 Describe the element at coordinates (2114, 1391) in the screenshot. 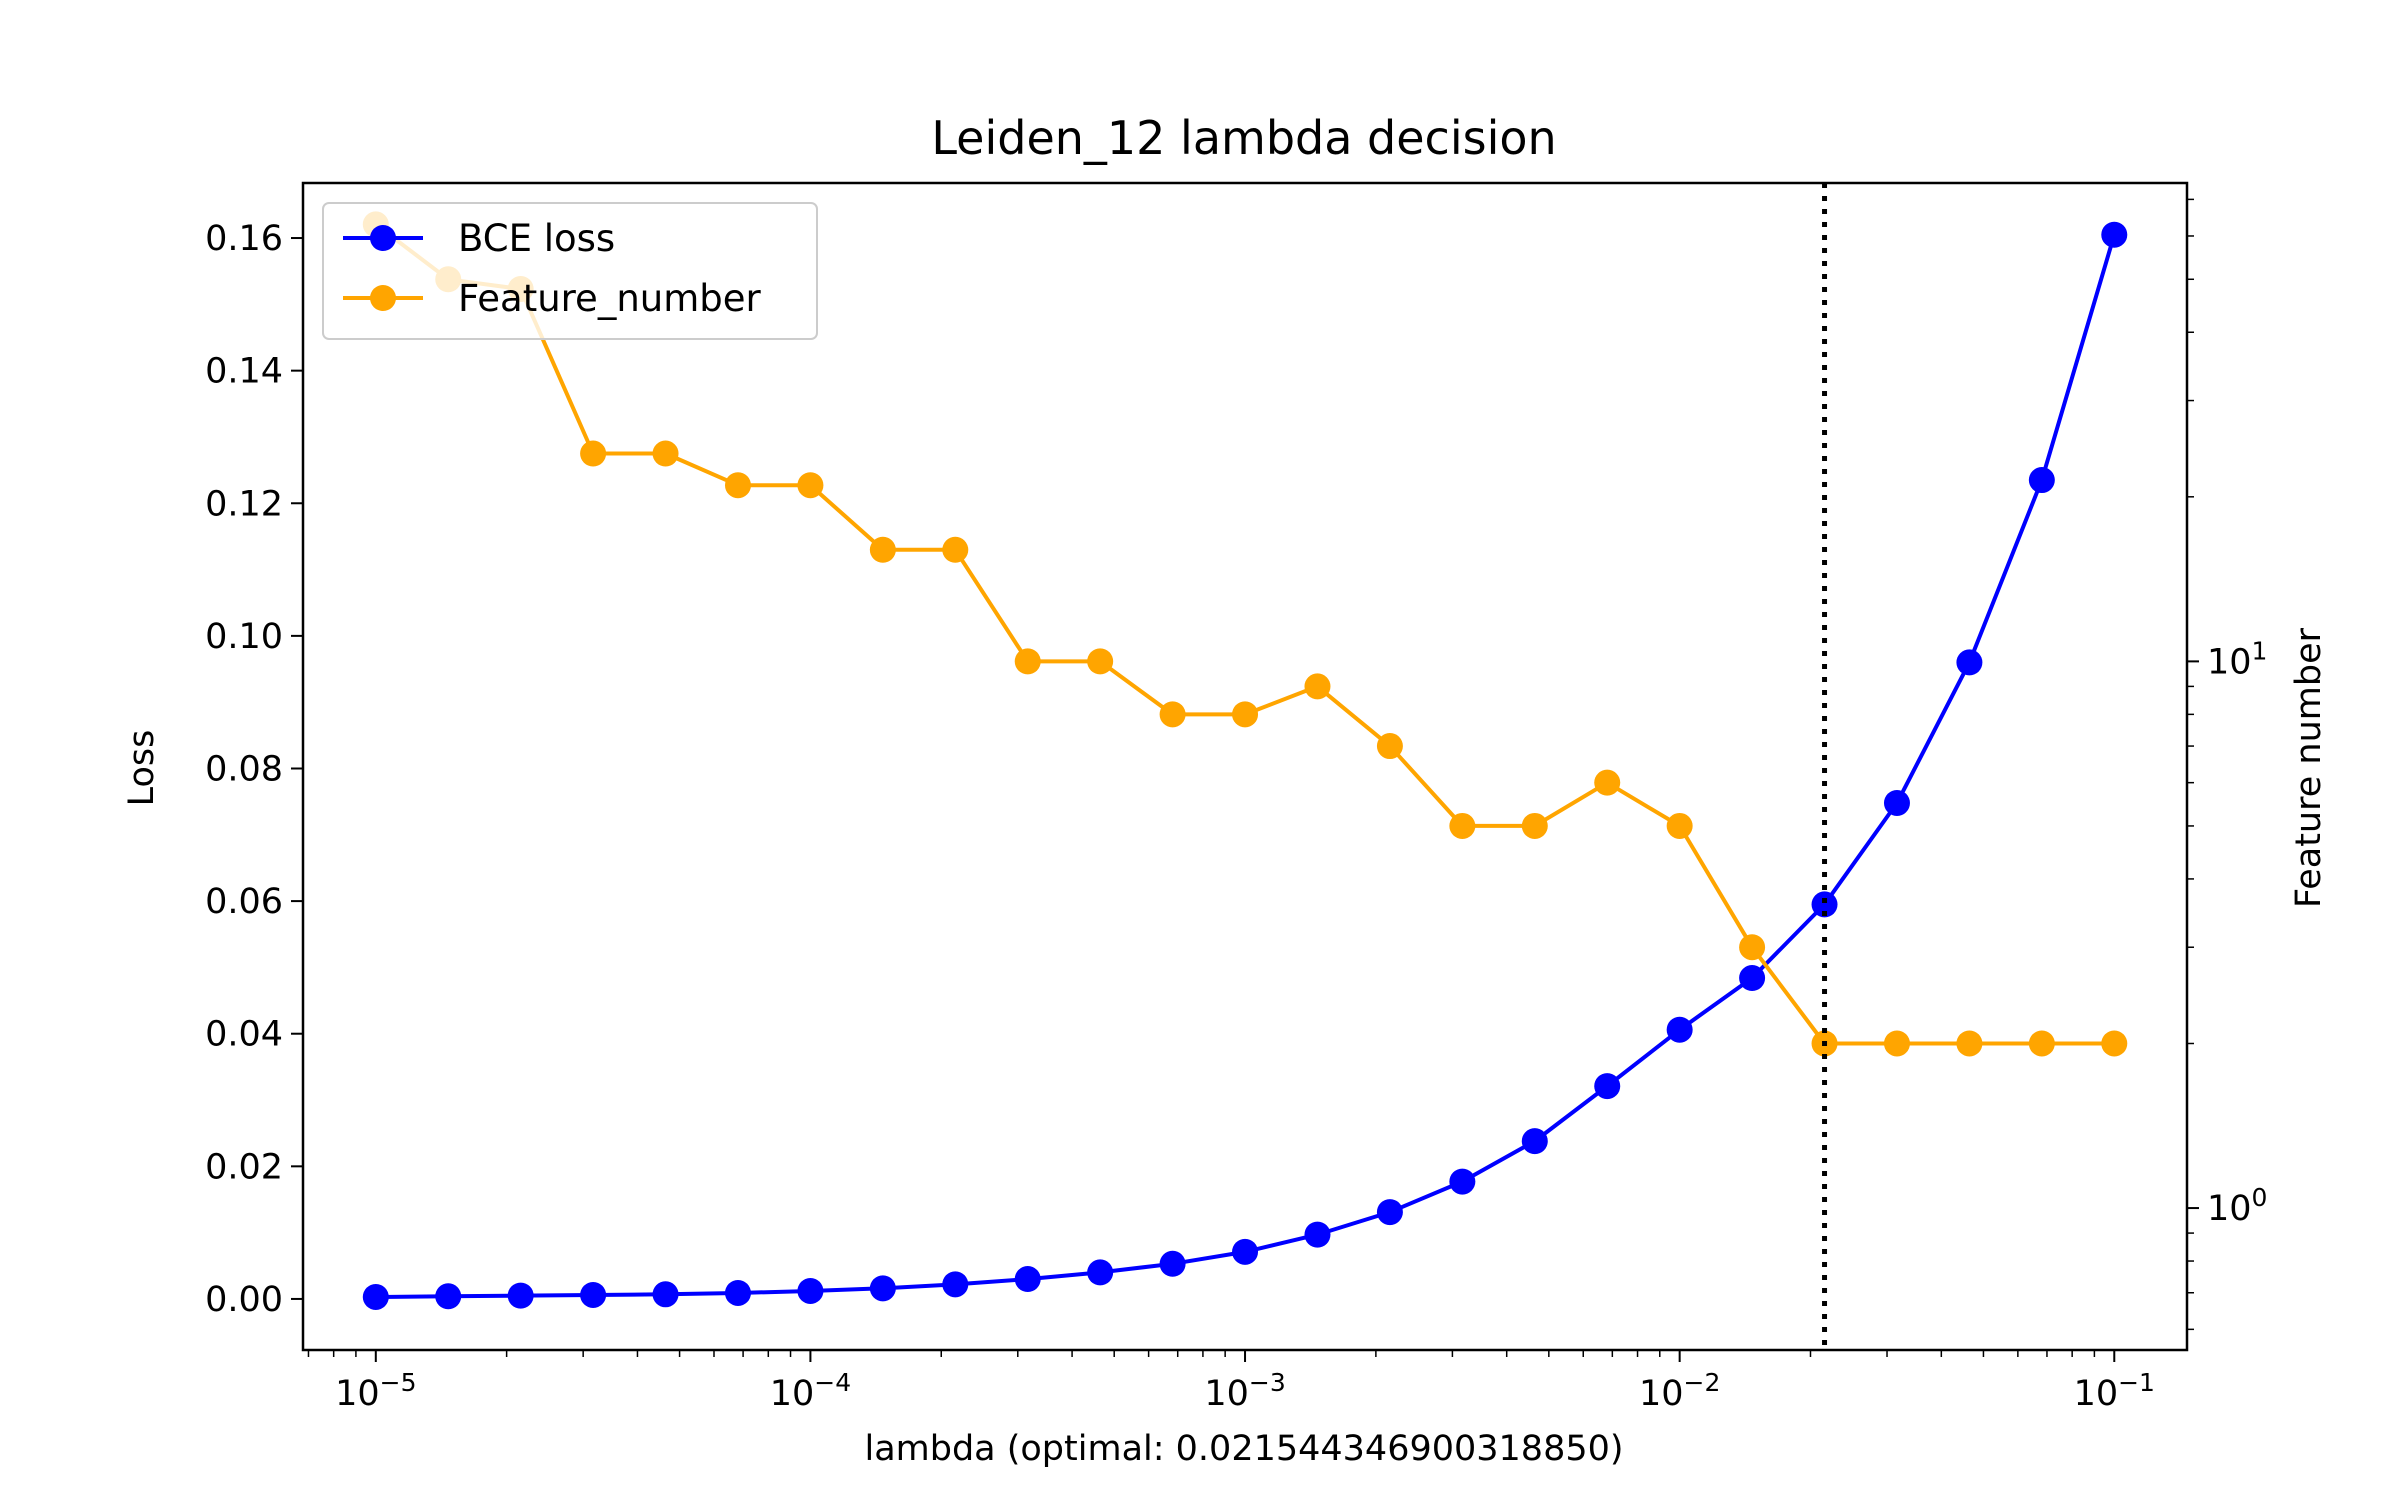

I see `x-tick-label: 10⁻¹` at that location.